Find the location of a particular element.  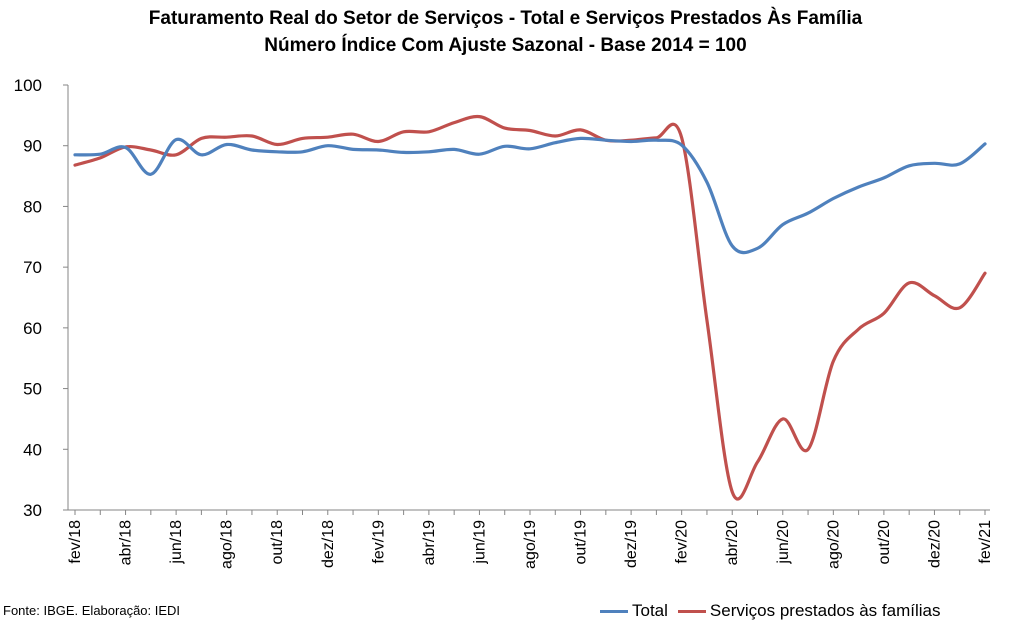

x-tick-label: jun/19 is located at coordinates (479, 542).